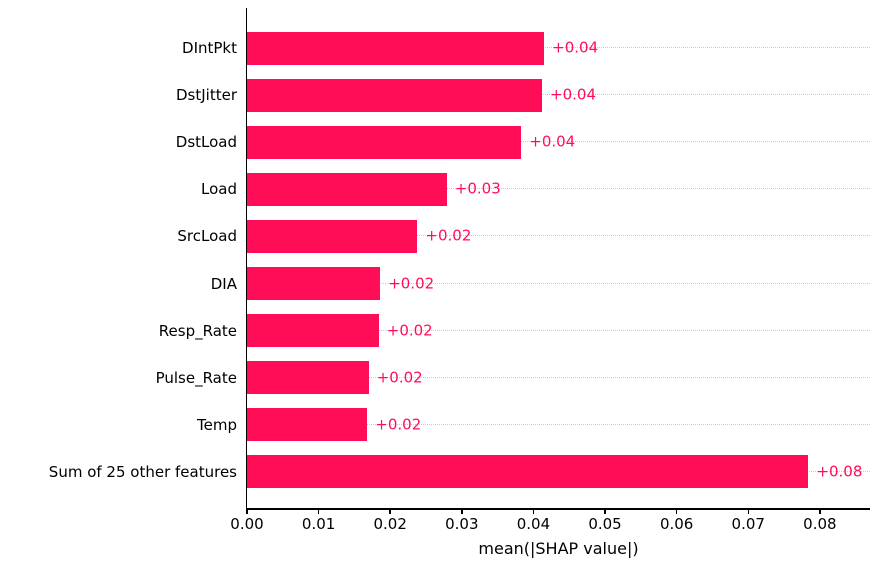 Image resolution: width=875 pixels, height=568 pixels. I want to click on y-tick-label: Temp, so click(217, 424).